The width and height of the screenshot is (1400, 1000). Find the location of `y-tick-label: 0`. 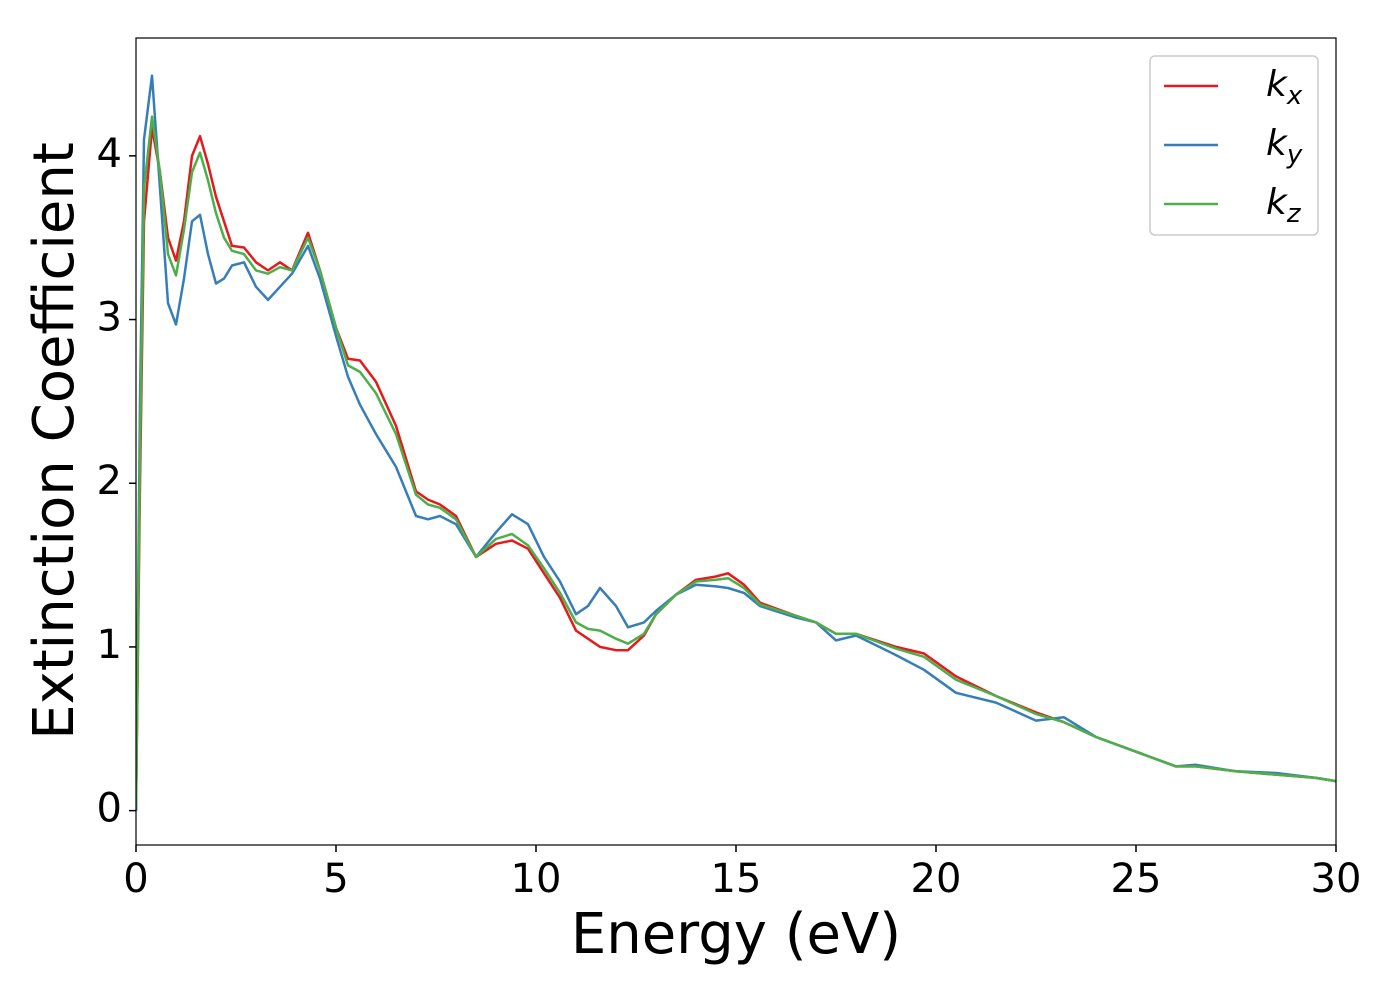

y-tick-label: 0 is located at coordinates (109, 809).